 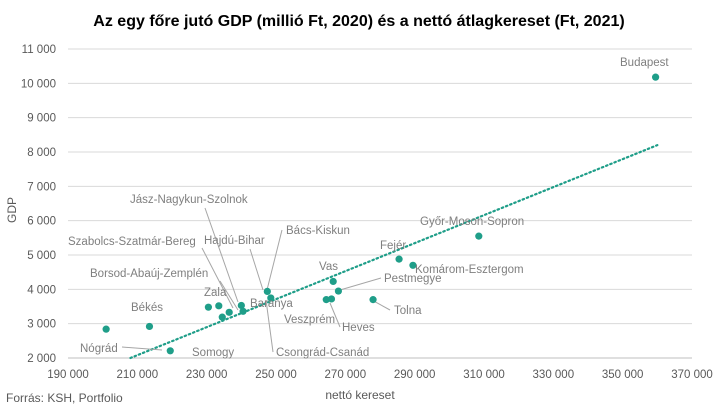 I want to click on leader-lines, so click(x=256, y=280).